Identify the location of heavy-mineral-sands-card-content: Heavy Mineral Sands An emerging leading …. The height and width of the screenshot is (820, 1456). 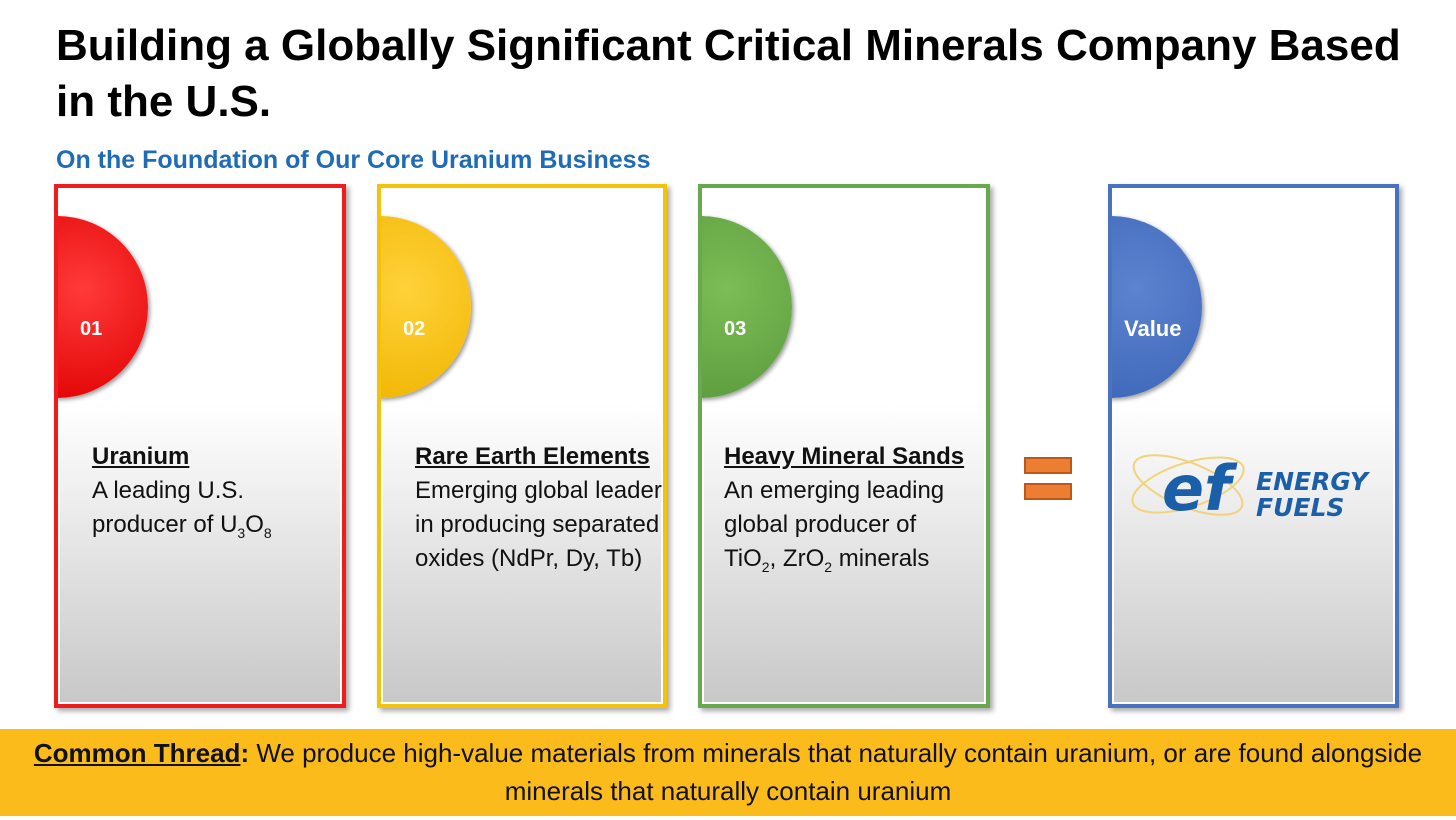
(855, 508).